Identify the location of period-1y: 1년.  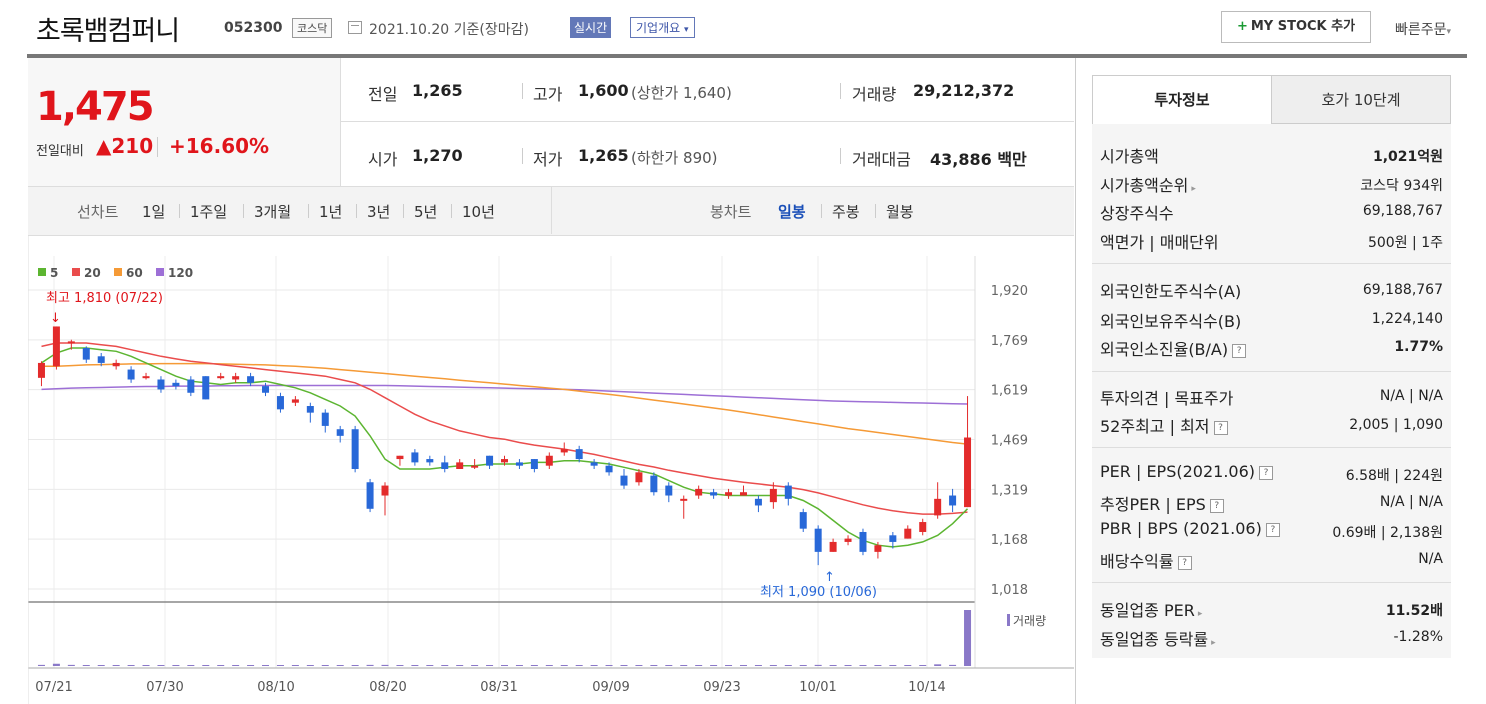
(331, 212).